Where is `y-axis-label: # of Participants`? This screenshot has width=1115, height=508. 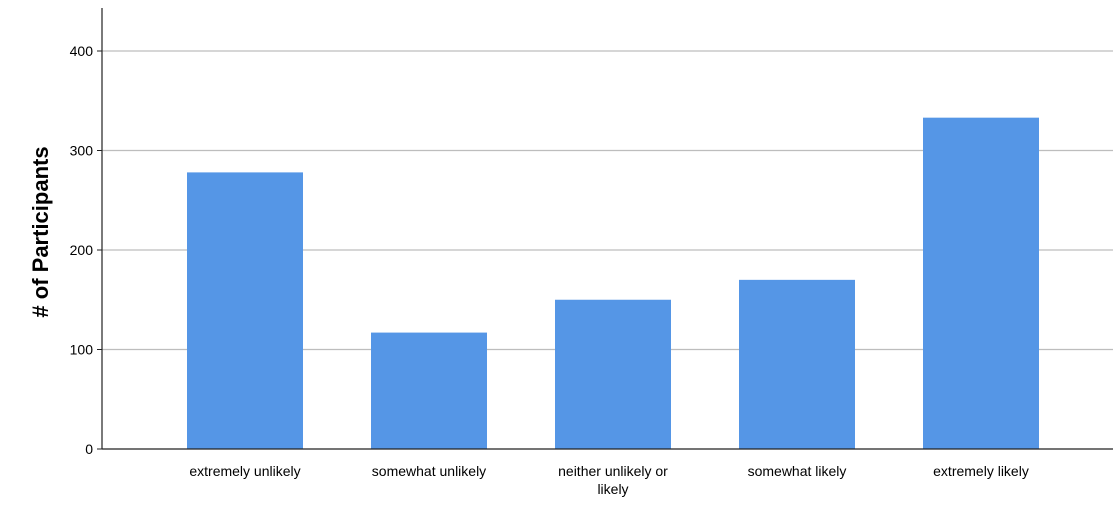
y-axis-label: # of Participants is located at coordinates (40, 231).